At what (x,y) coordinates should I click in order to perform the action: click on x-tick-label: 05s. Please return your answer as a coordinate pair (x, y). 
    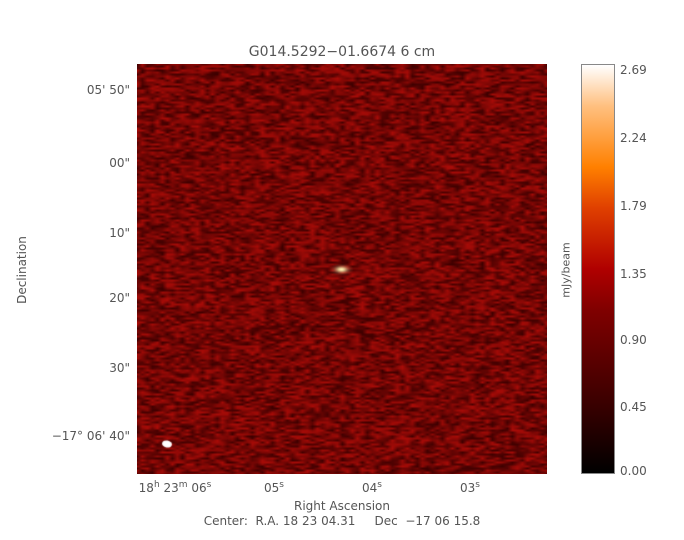
    Looking at the image, I should click on (274, 487).